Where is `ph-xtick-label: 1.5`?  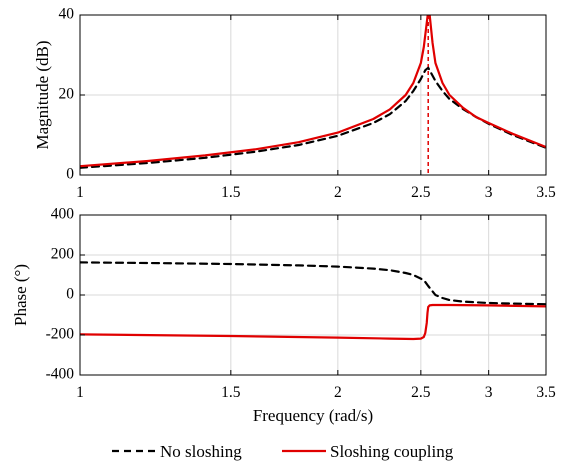 ph-xtick-label: 1.5 is located at coordinates (231, 392).